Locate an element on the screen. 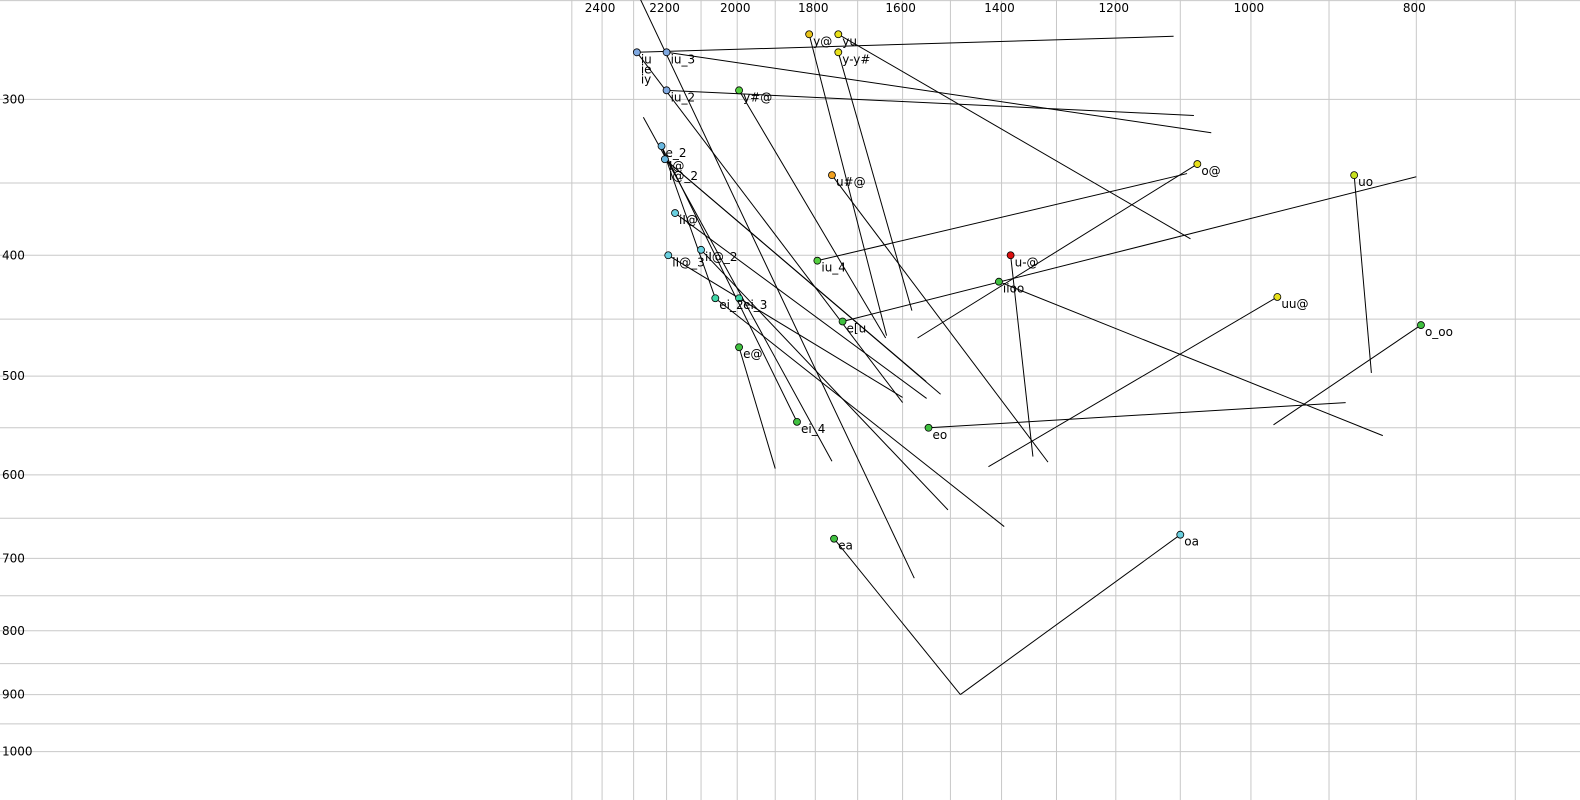 The width and height of the screenshot is (1580, 800). vowel-label: uo is located at coordinates (1365, 182).